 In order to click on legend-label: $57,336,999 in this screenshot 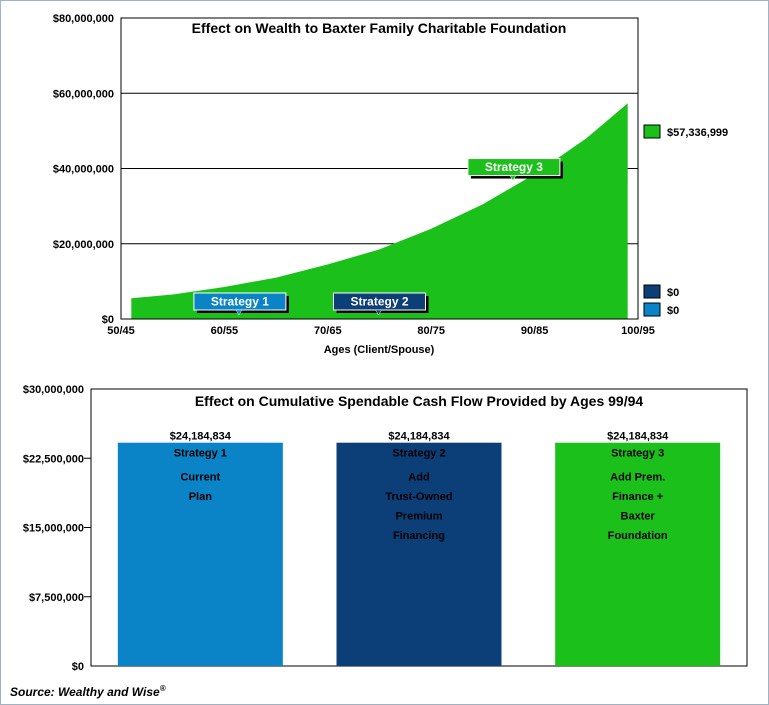, I will do `click(697, 133)`.